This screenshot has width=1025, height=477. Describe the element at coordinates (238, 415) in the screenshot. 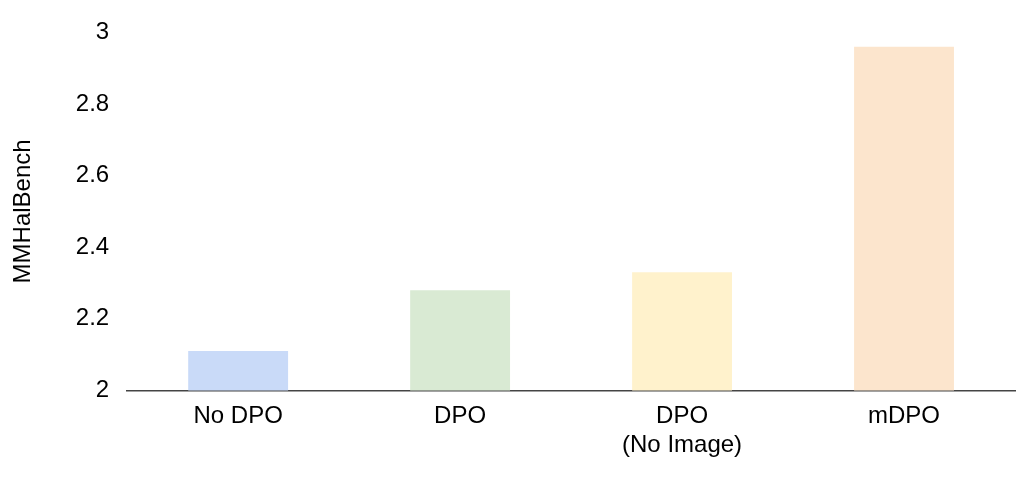

I see `x-tick-label: No DPO` at that location.